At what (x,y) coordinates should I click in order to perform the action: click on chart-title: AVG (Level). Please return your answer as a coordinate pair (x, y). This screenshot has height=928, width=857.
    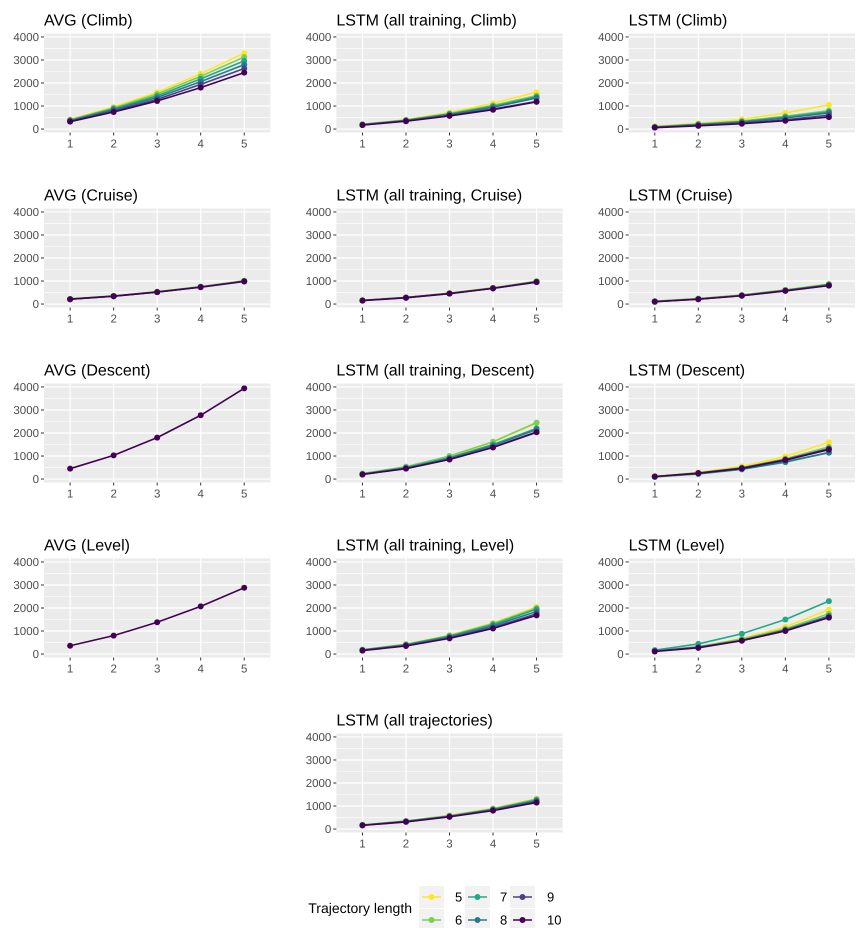
    Looking at the image, I should click on (87, 546).